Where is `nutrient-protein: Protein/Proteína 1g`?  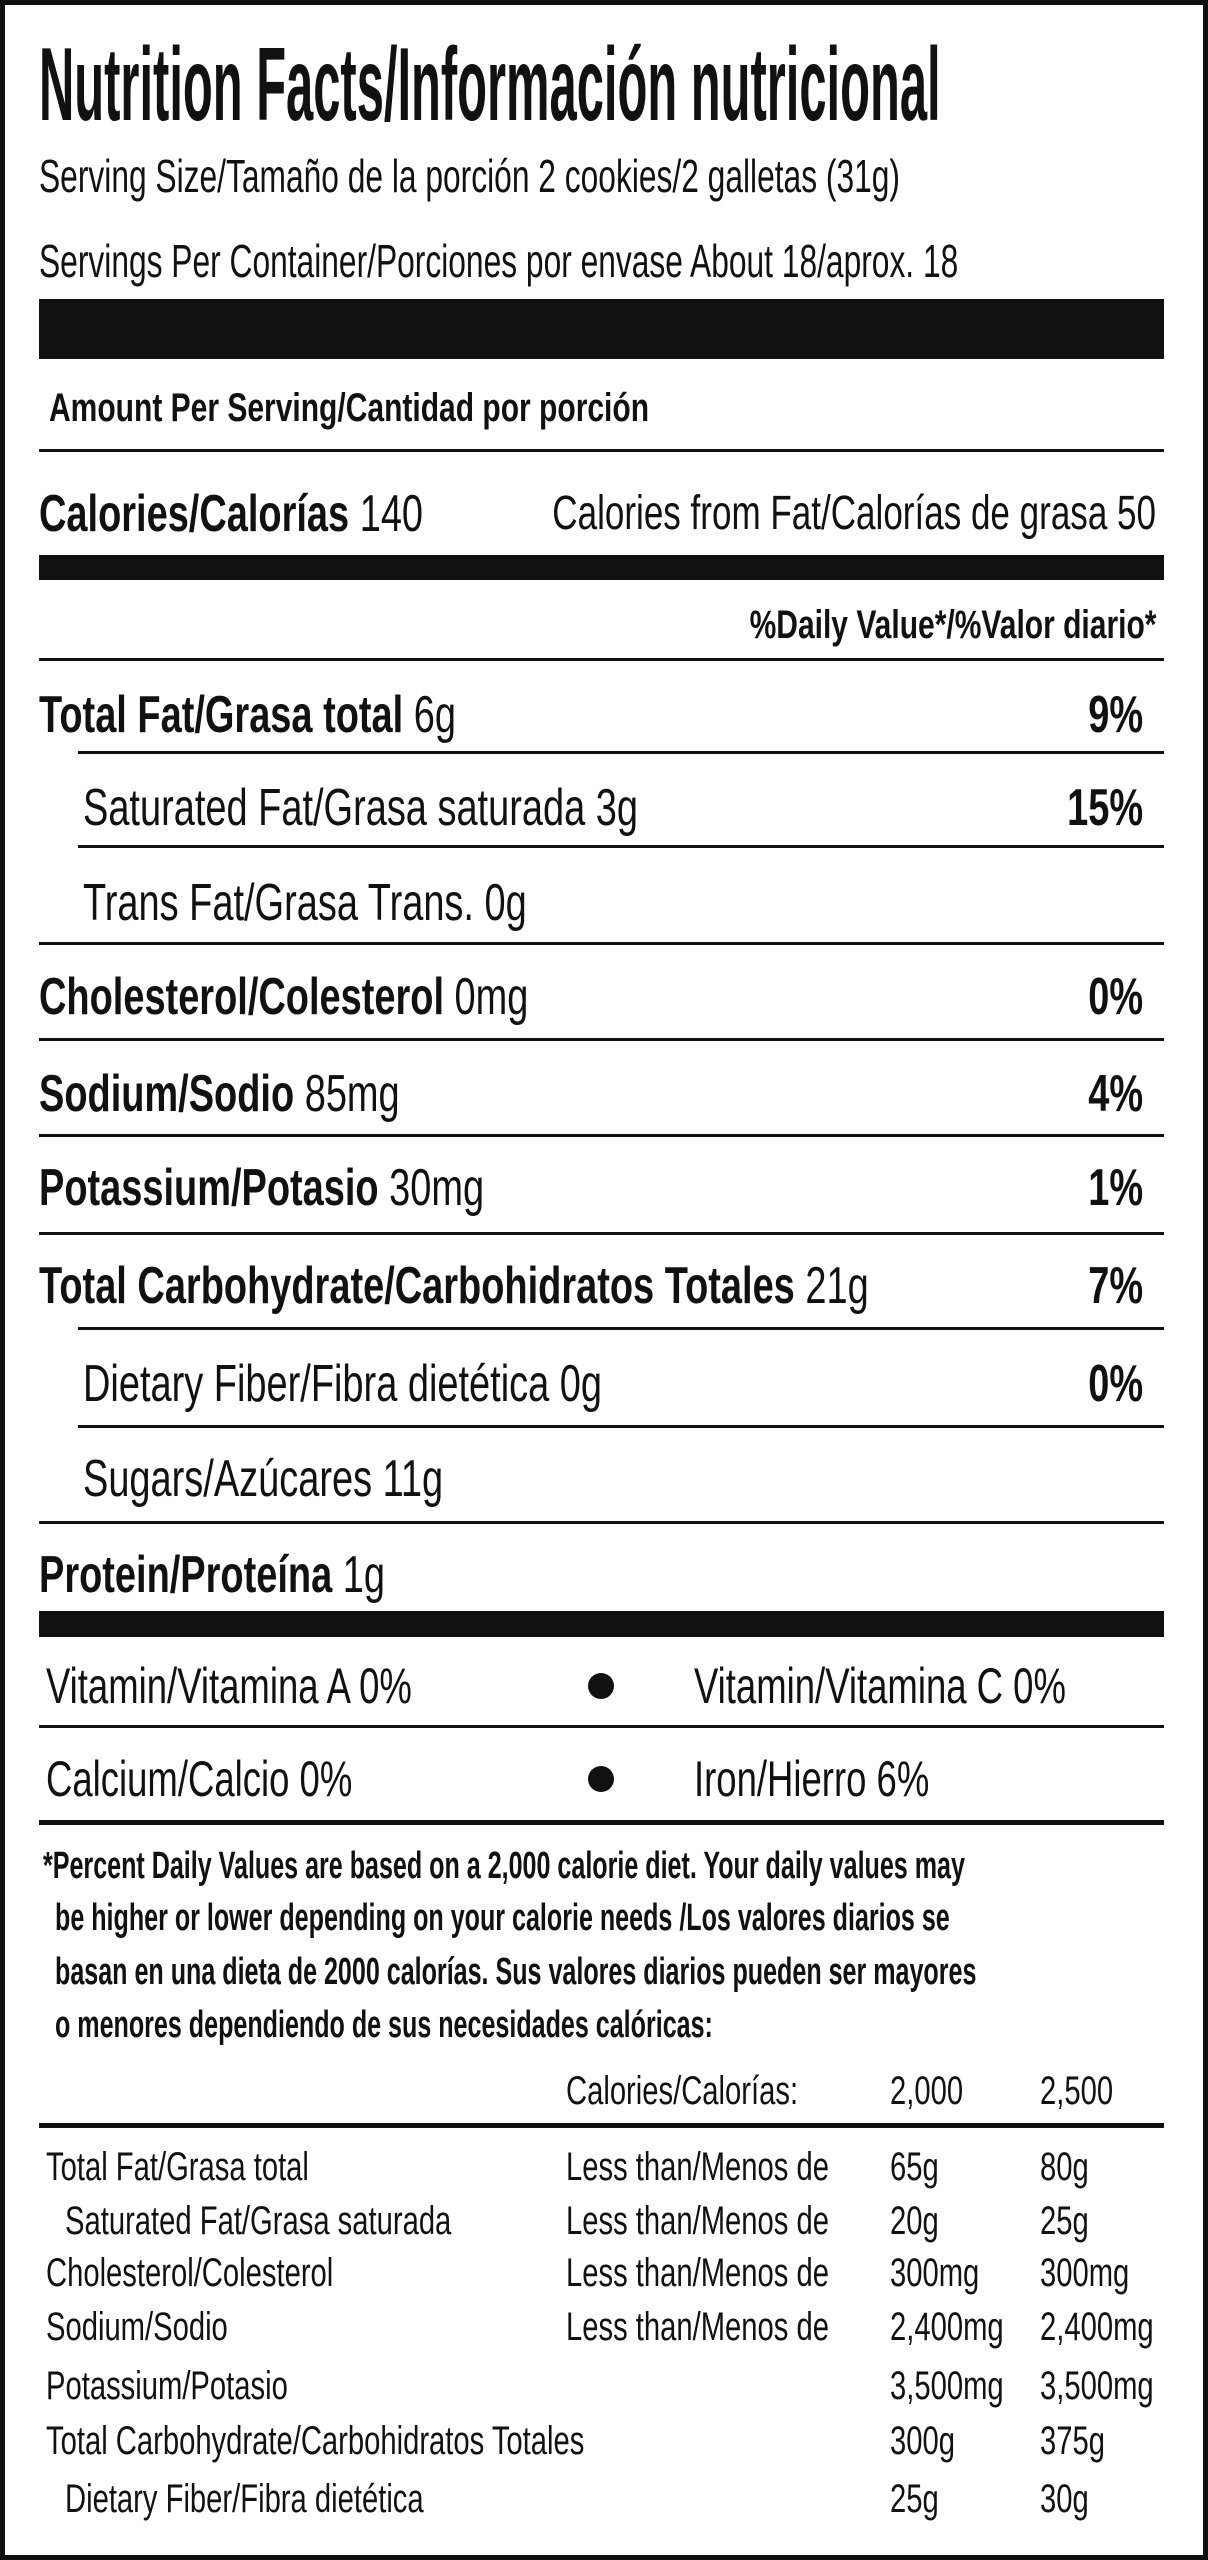
nutrient-protein: Protein/Proteína 1g is located at coordinates (212, 1575).